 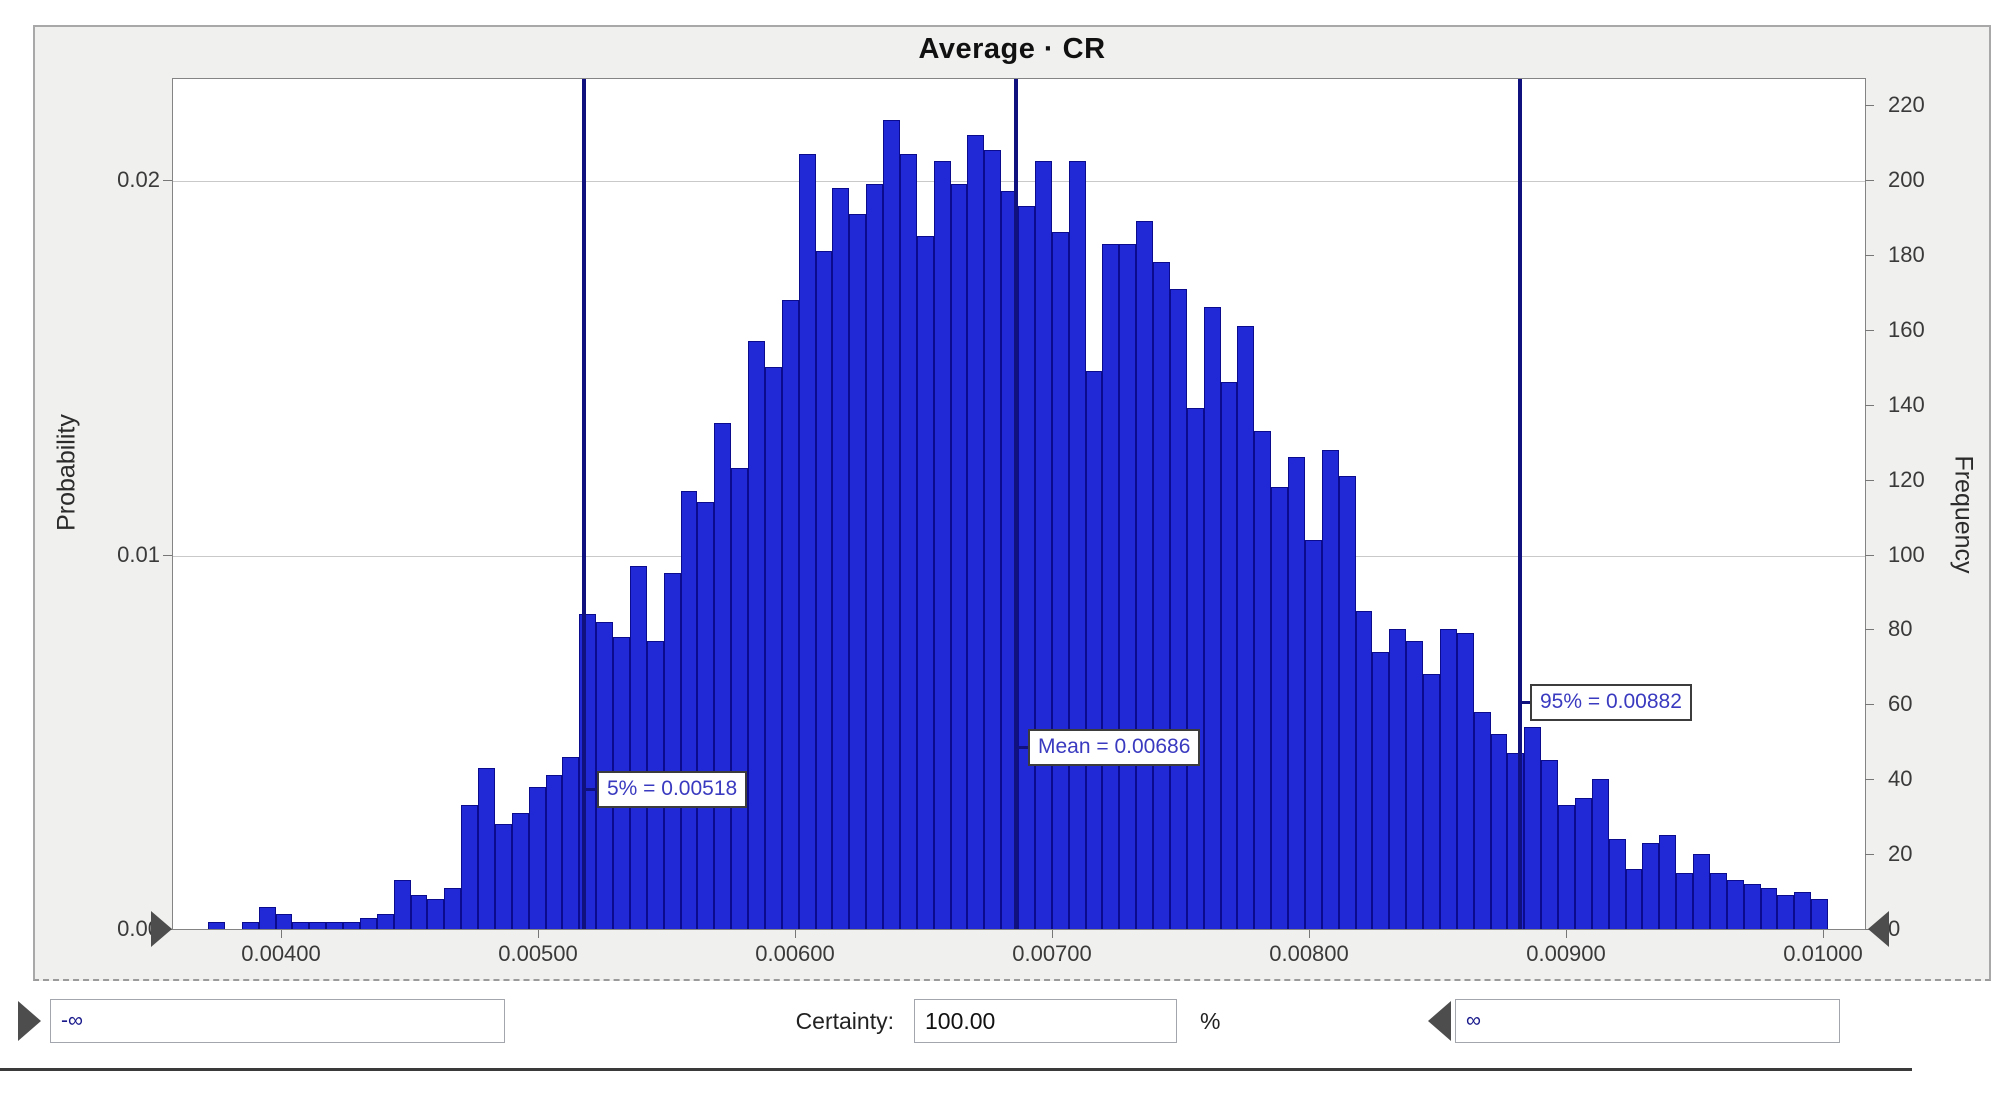 What do you see at coordinates (66, 472) in the screenshot?
I see `y-axis-title-probability: Probability` at bounding box center [66, 472].